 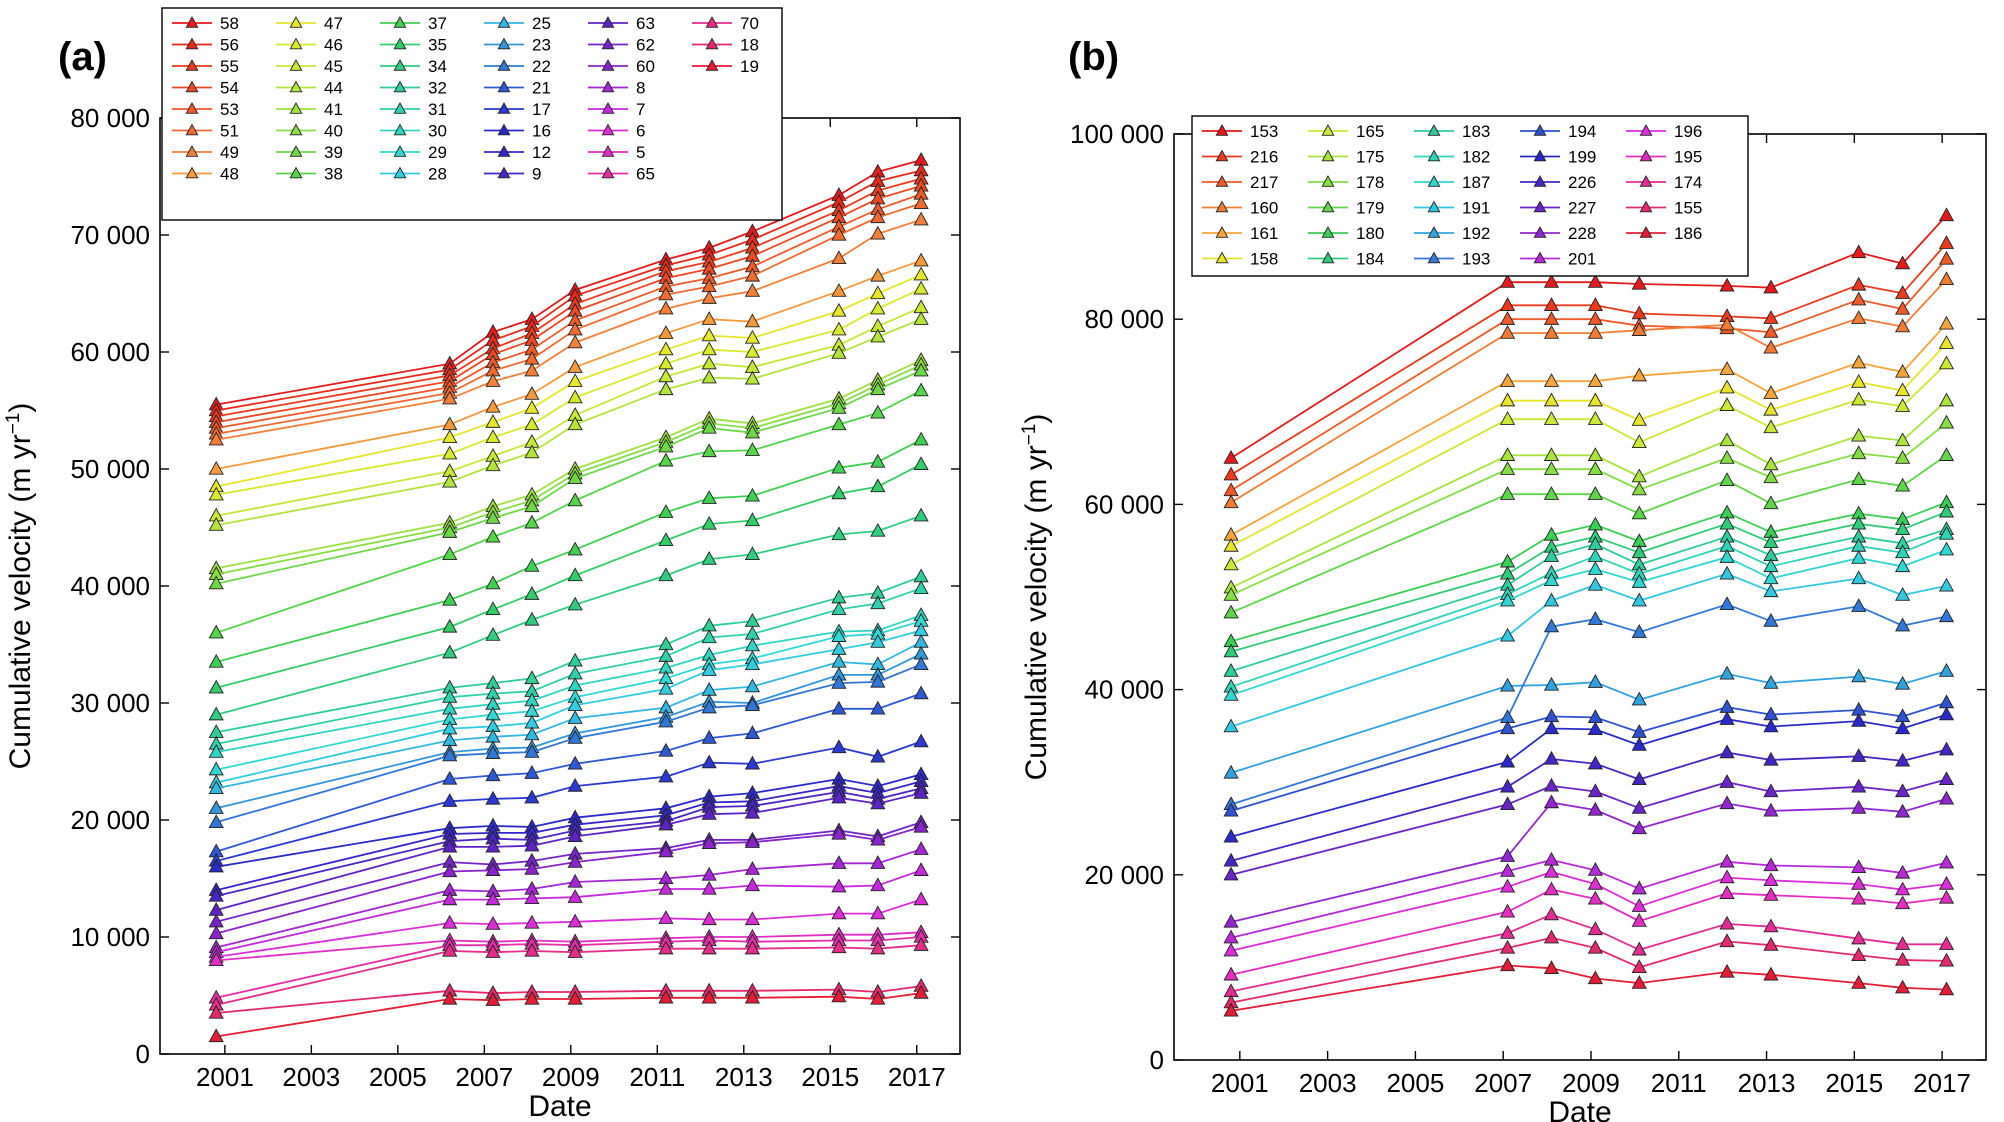 I want to click on panel-a-series-21-marker, so click(x=921, y=692).